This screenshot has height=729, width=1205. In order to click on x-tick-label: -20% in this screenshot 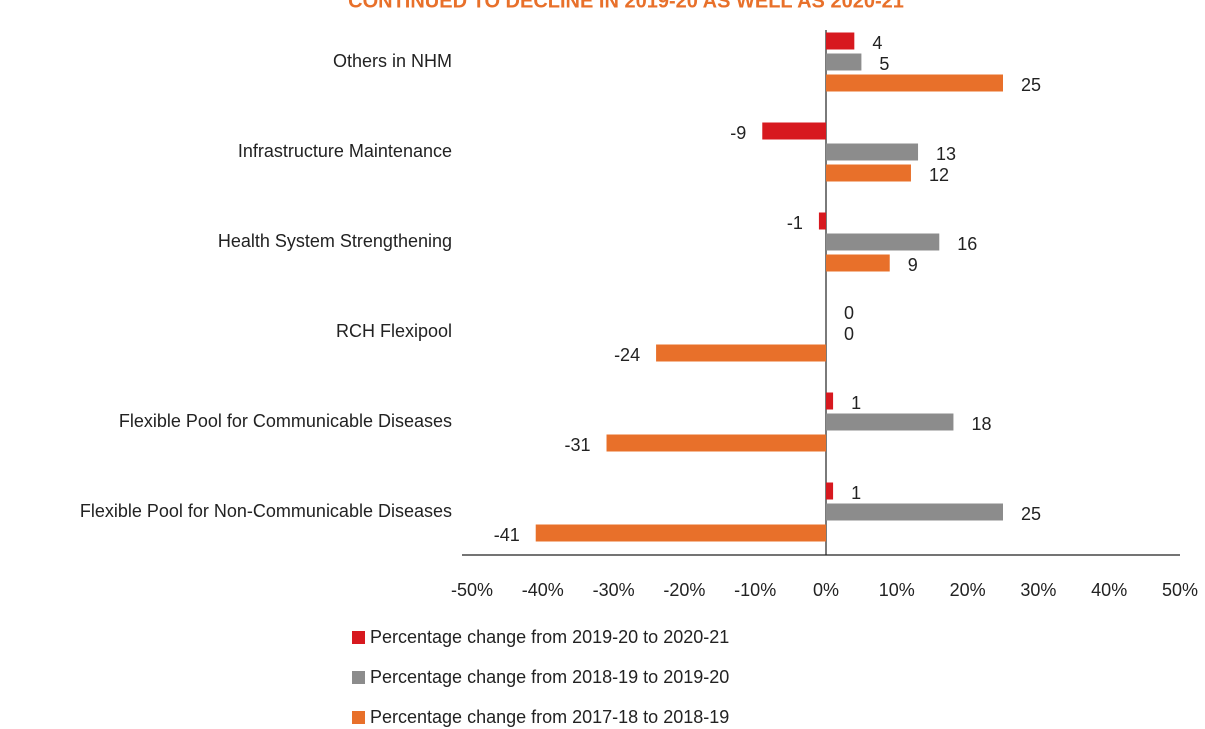, I will do `click(684, 590)`.